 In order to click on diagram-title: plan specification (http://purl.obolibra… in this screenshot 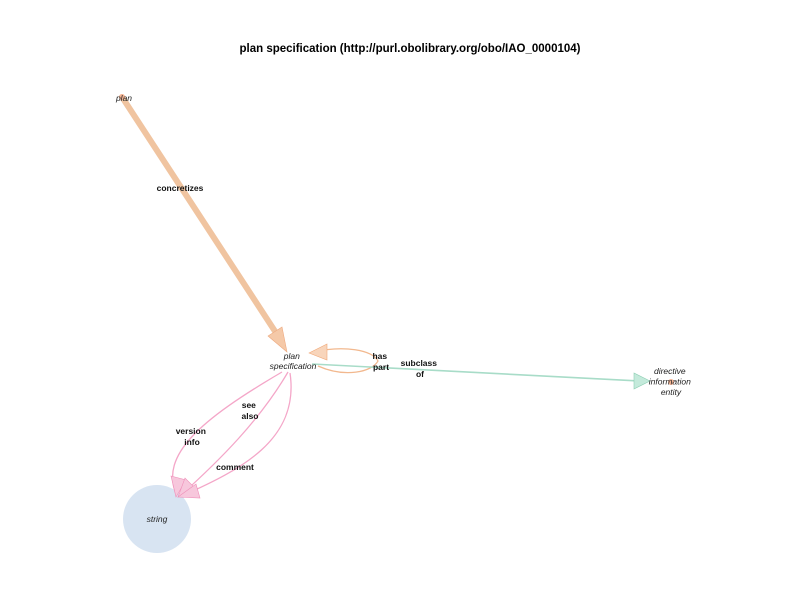, I will do `click(409, 49)`.